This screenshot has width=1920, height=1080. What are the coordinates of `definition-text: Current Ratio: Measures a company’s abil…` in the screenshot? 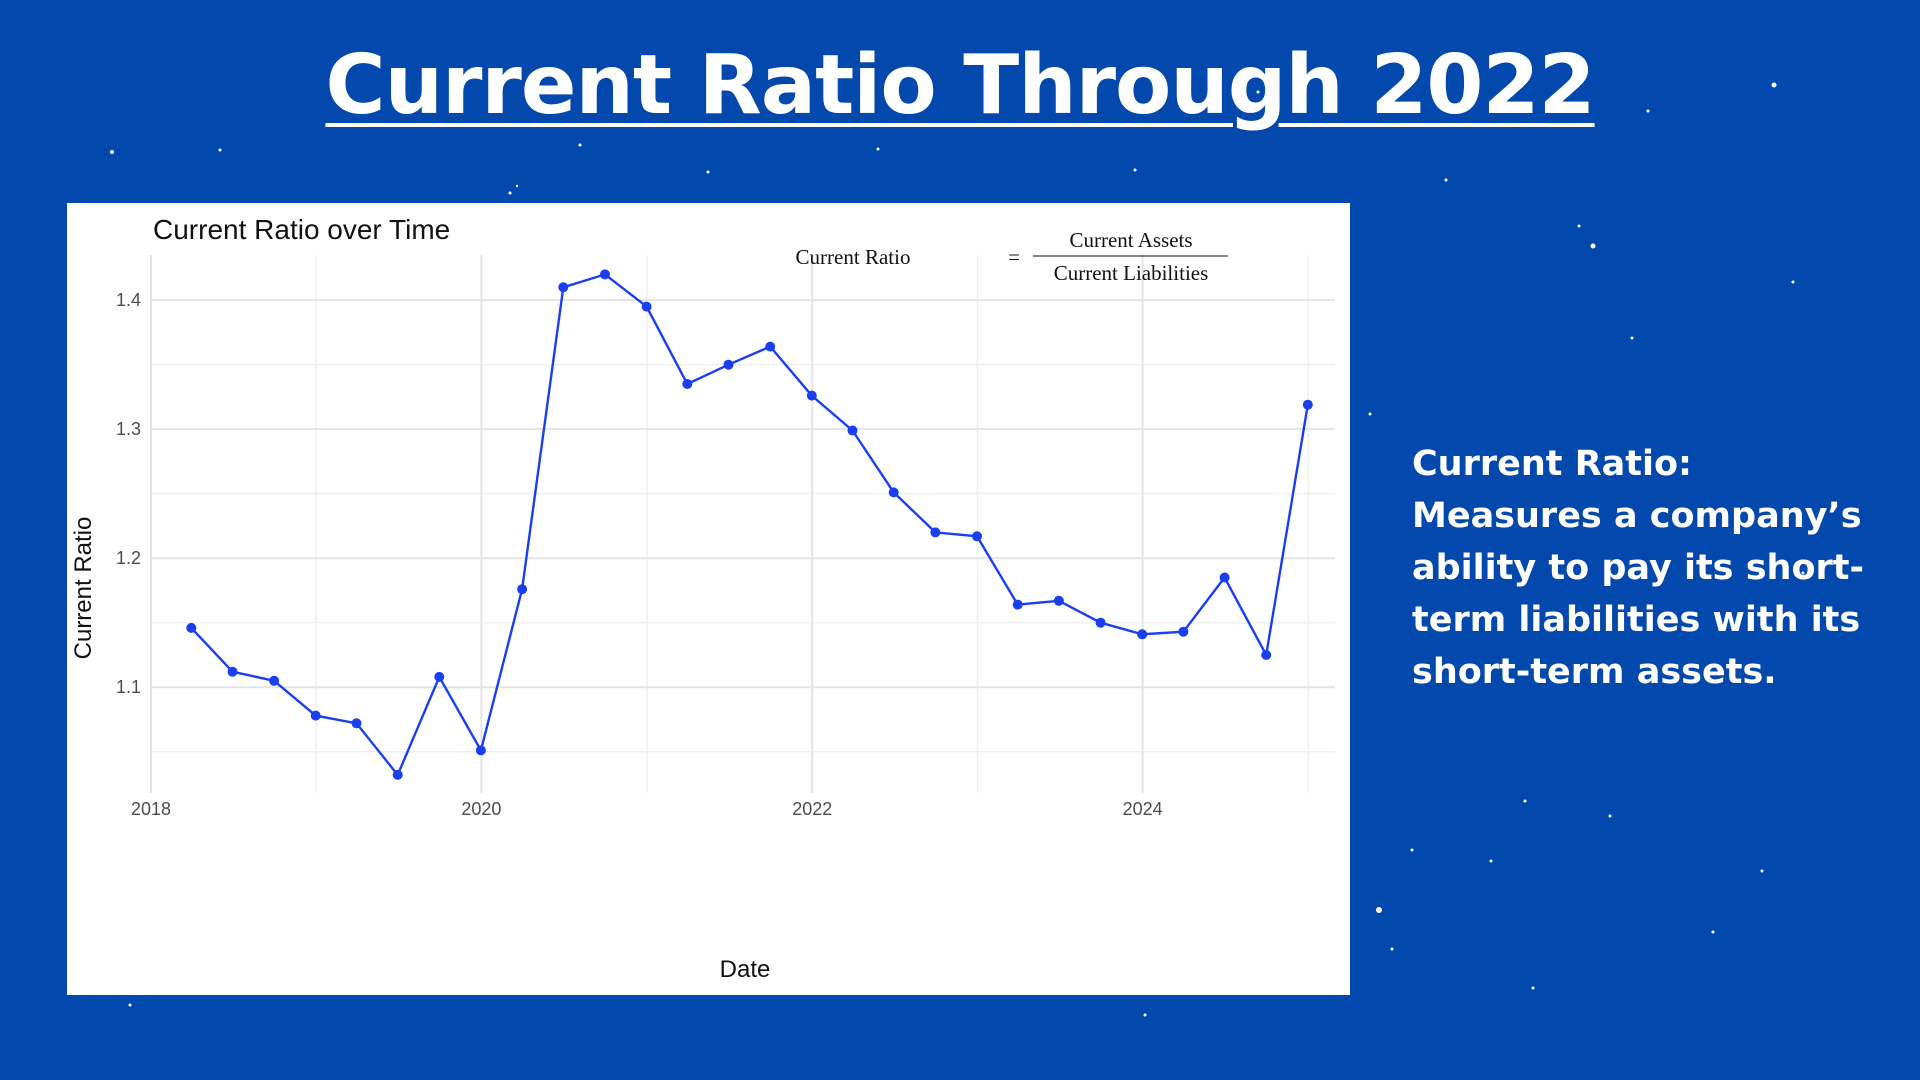 It's located at (1638, 568).